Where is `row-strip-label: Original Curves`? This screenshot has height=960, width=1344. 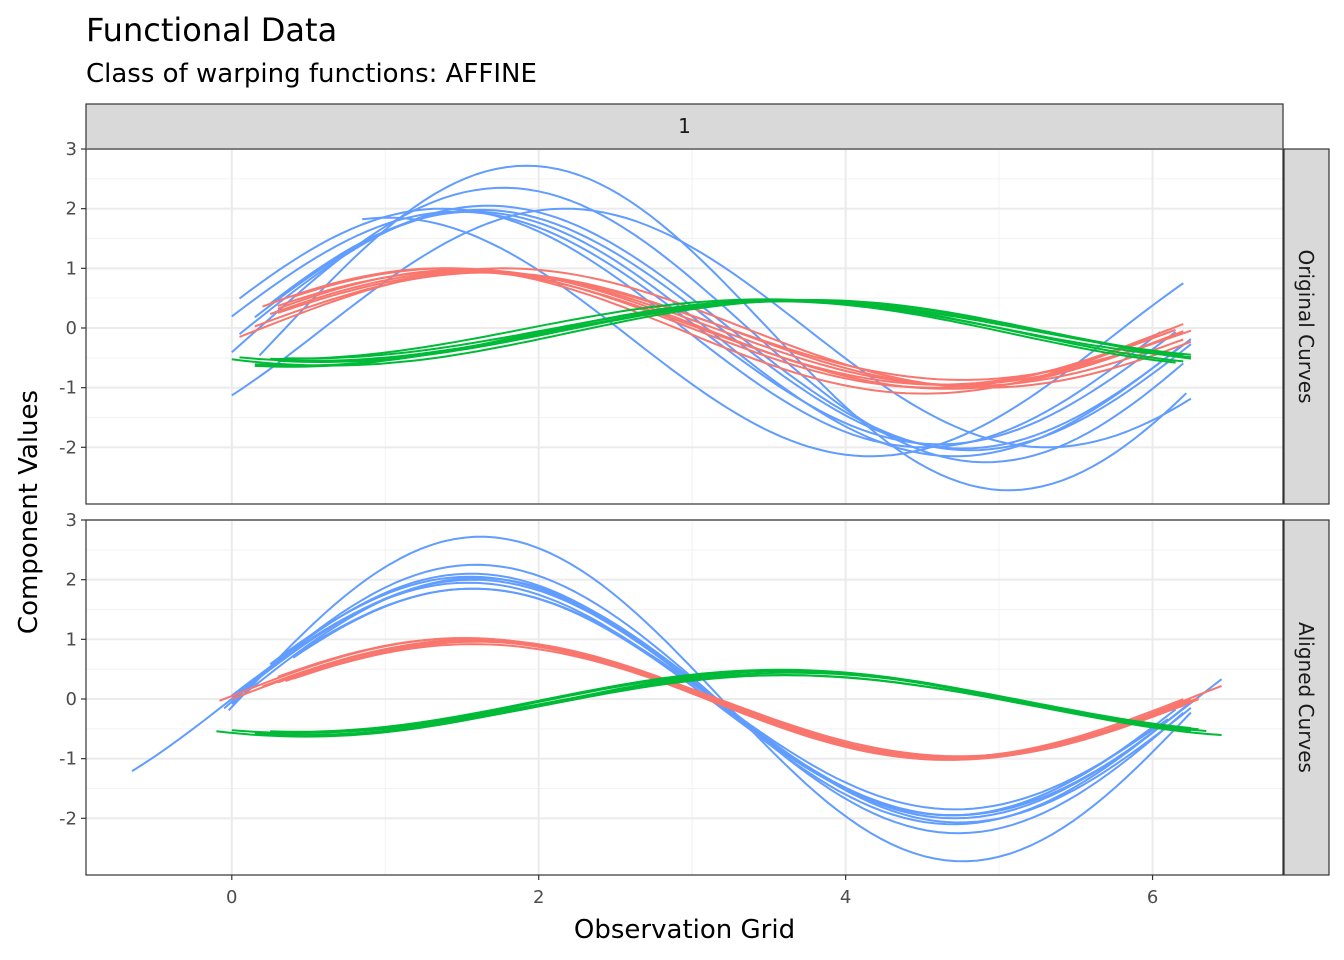
row-strip-label: Original Curves is located at coordinates (1306, 326).